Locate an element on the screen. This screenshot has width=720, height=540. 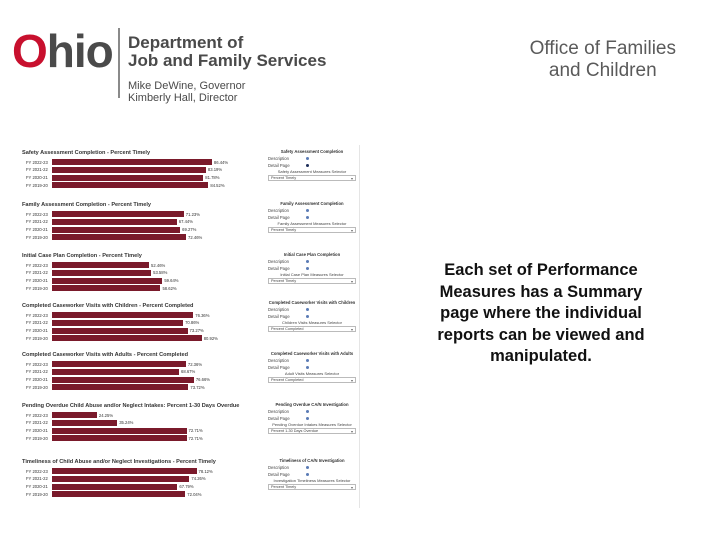
bar-row: FY 2021-22 67.44% is located at coordinates (142, 221).